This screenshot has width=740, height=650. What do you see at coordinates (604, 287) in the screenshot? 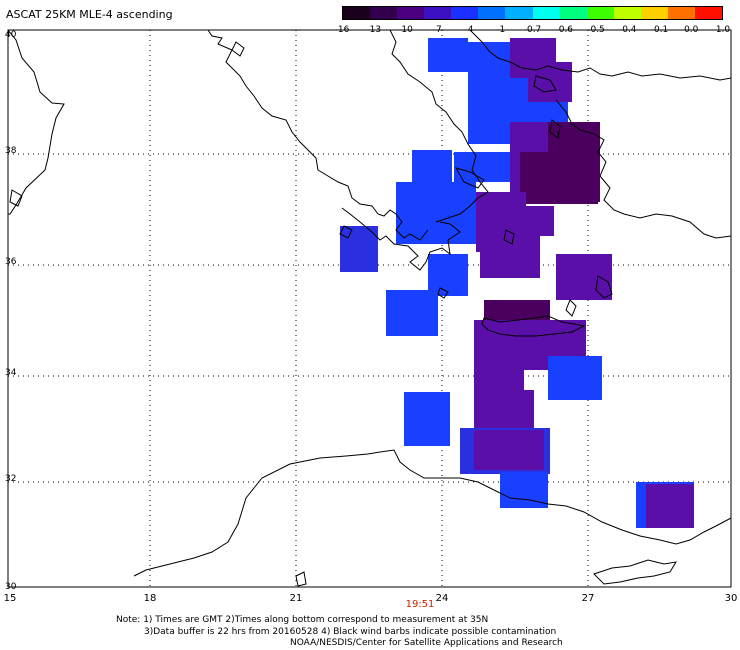
I see `coast-rhodes` at bounding box center [604, 287].